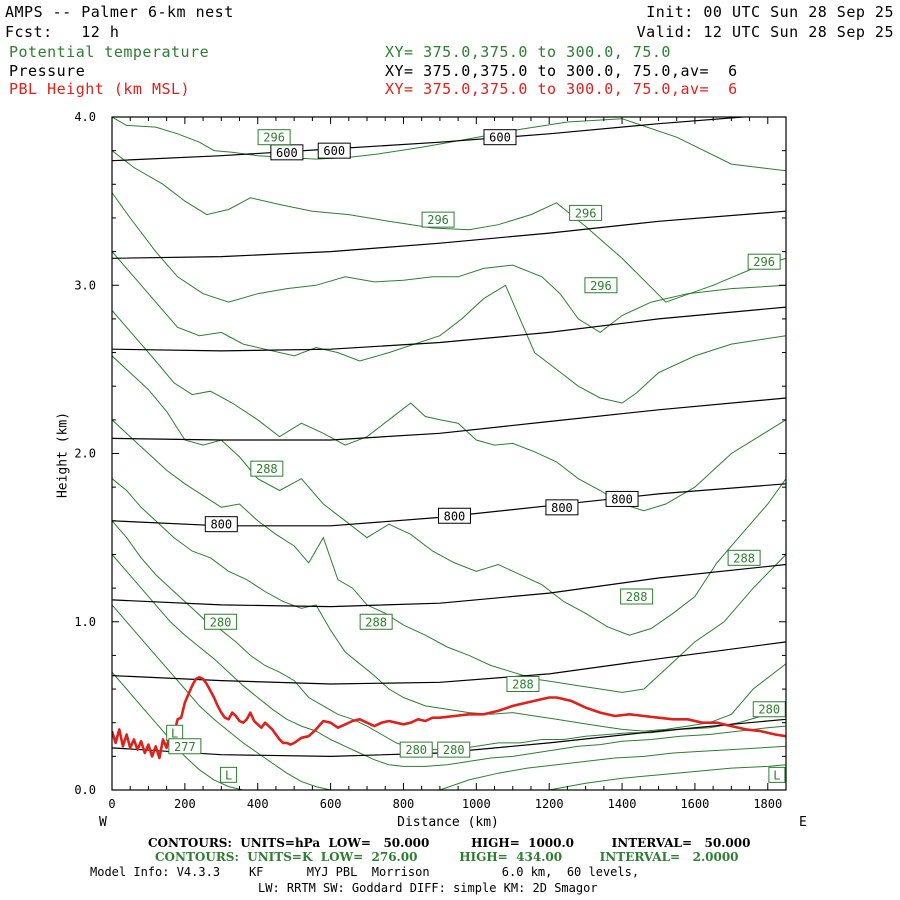 Image resolution: width=900 pixels, height=900 pixels. I want to click on pressure-label-4-box, so click(454, 515).